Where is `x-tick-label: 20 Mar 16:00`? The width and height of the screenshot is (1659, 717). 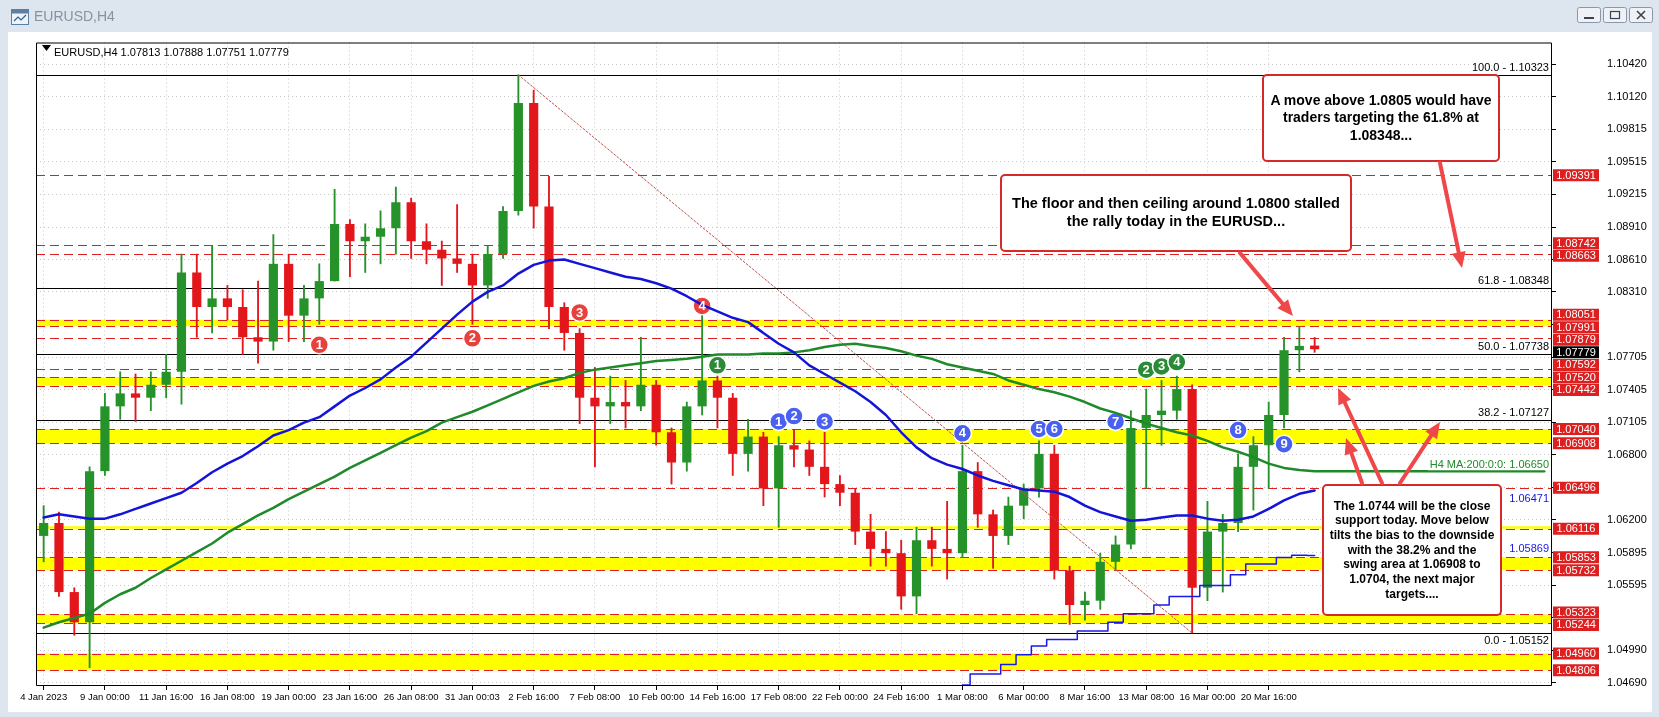 x-tick-label: 20 Mar 16:00 is located at coordinates (1268, 697).